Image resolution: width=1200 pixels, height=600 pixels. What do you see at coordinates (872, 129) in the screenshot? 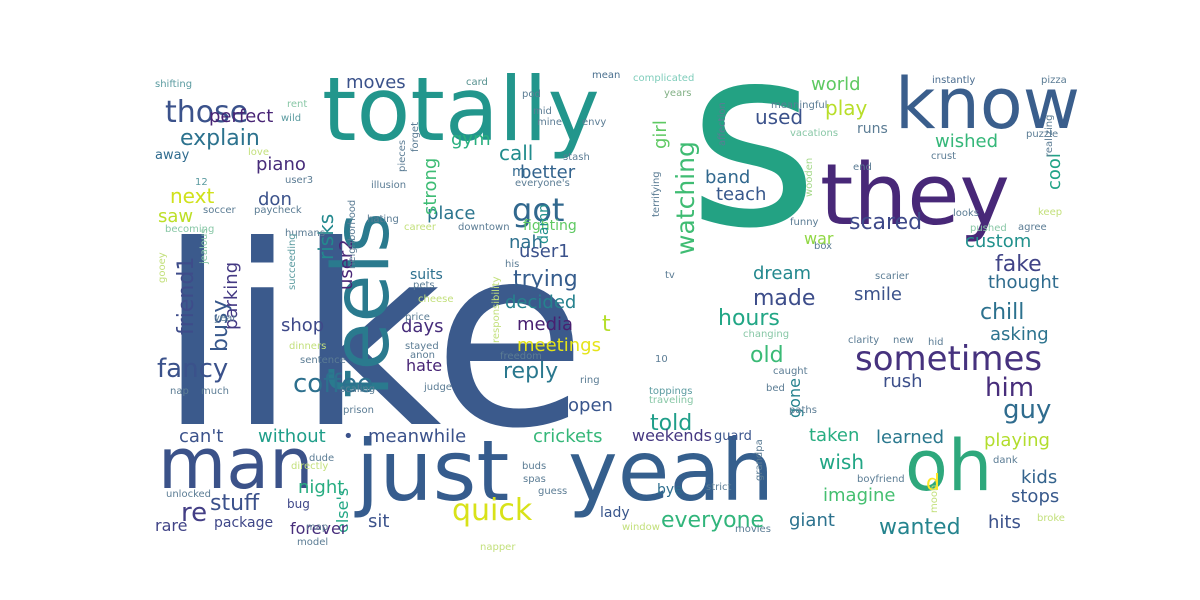
I see `word-runs: runs` at bounding box center [872, 129].